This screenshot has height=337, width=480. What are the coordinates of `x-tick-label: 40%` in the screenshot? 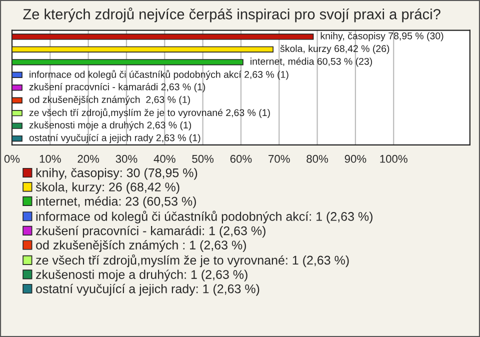 It's located at (165, 158).